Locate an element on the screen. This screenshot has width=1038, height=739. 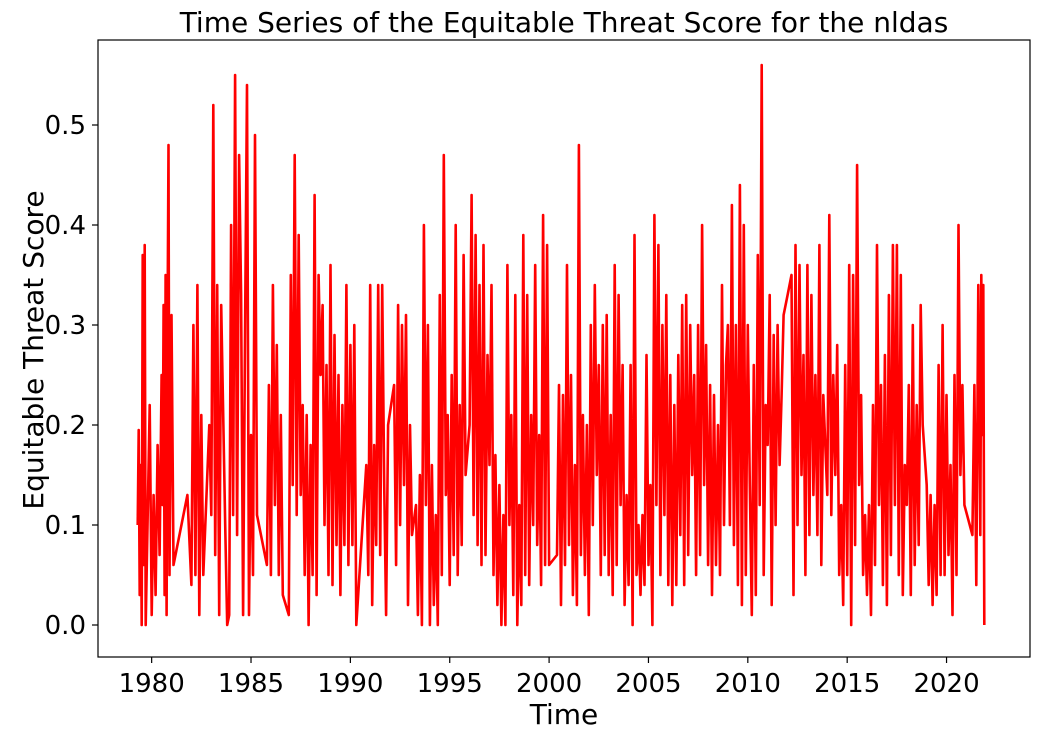
x-axis-ticks: 1980 1985 1990 1995 2000 2005 2010 2015 2020 is located at coordinates (549, 678).